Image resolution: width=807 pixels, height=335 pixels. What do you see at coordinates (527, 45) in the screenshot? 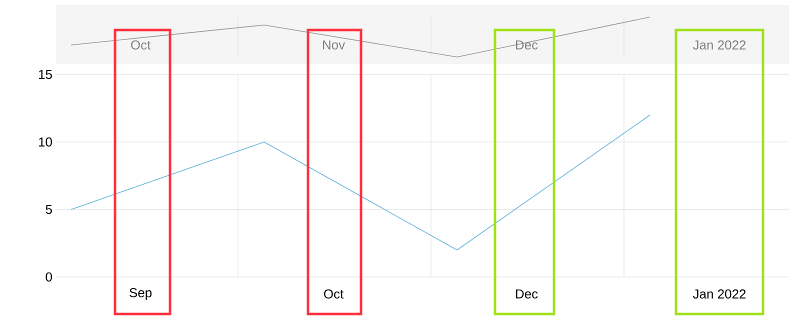
I see `annotation: Dec` at bounding box center [527, 45].